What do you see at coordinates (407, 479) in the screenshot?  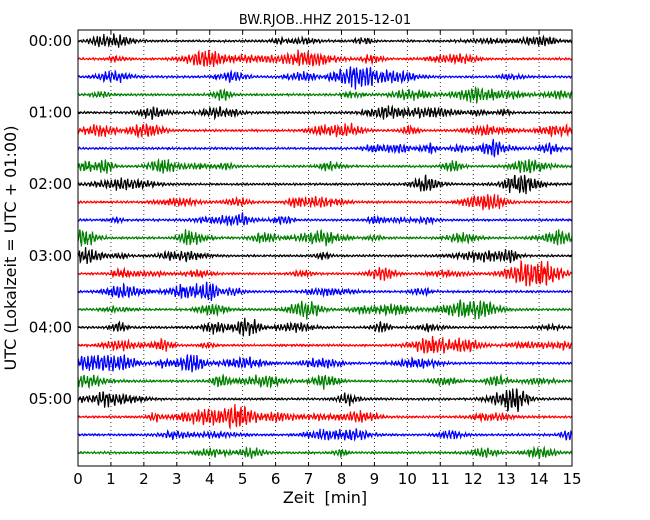 I see `x-tick-label: 10` at bounding box center [407, 479].